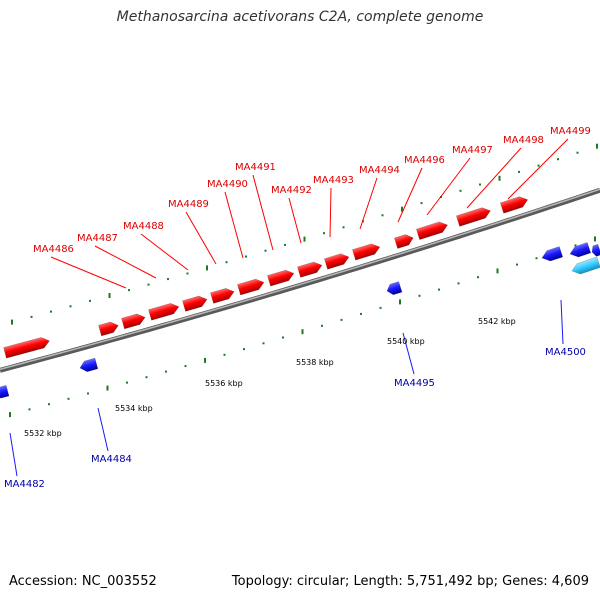 This screenshot has width=600, height=600. Describe the element at coordinates (83, 581) in the screenshot. I see `accession-label: Accession: NC_003552` at that location.